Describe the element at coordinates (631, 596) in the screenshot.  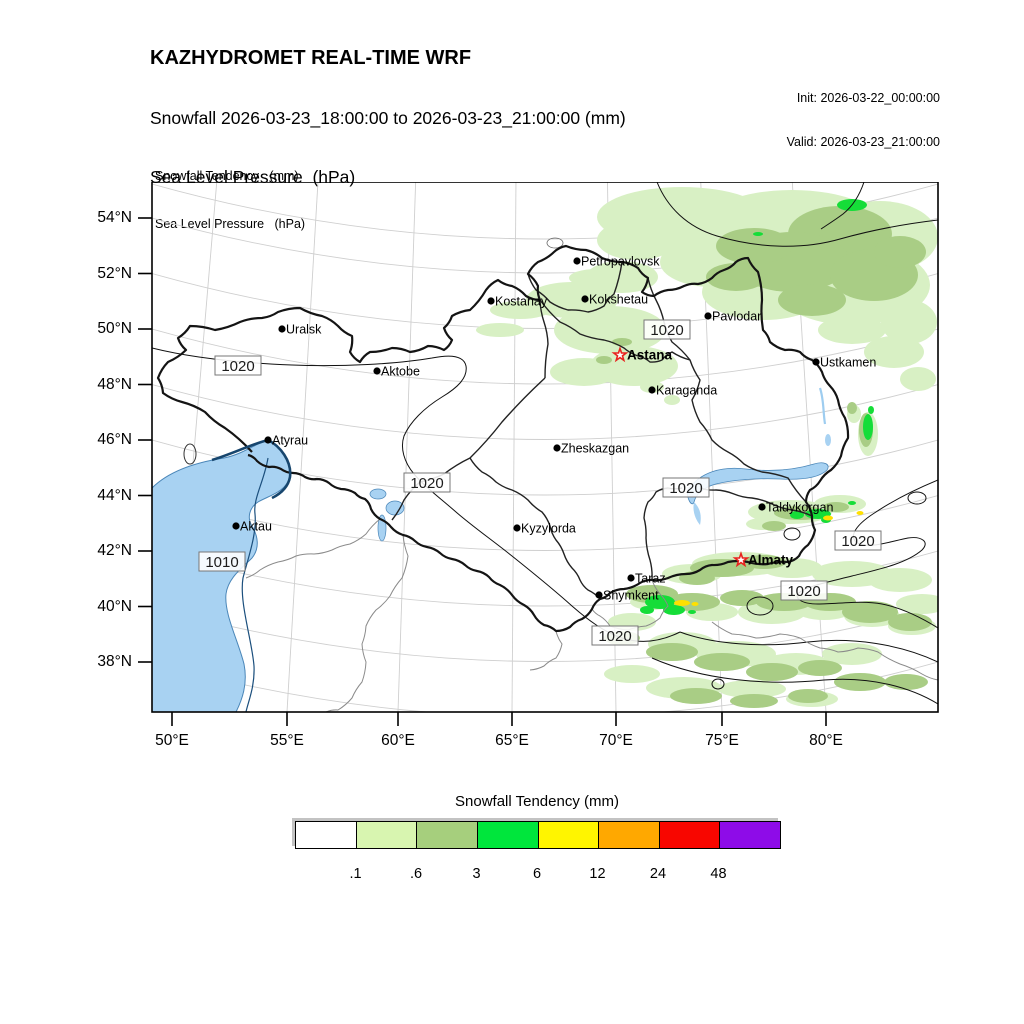
I see `city-label: Shymkent` at that location.